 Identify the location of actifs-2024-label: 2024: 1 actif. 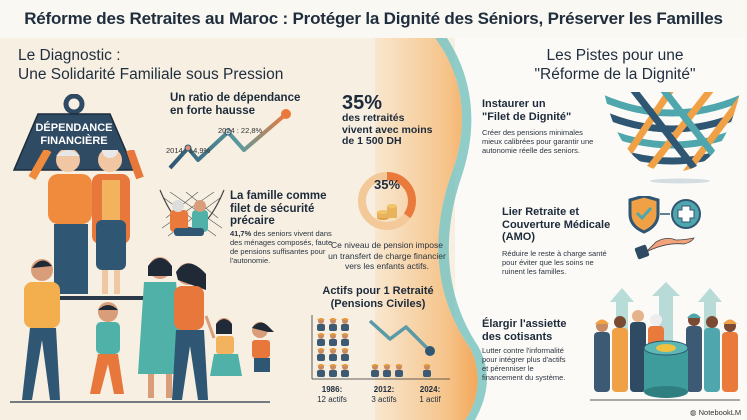
(430, 394).